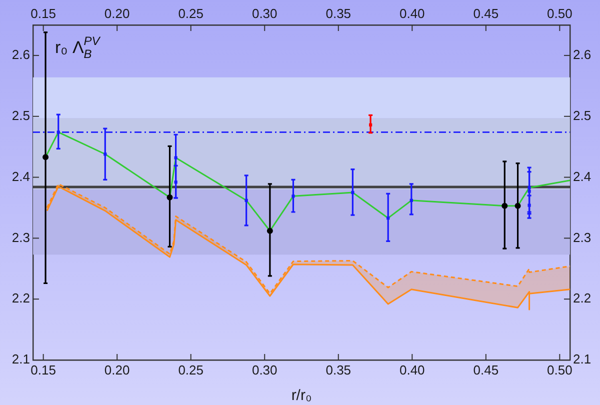 The width and height of the screenshot is (600, 405). I want to click on x2-tick-label: 0.30, so click(265, 13).